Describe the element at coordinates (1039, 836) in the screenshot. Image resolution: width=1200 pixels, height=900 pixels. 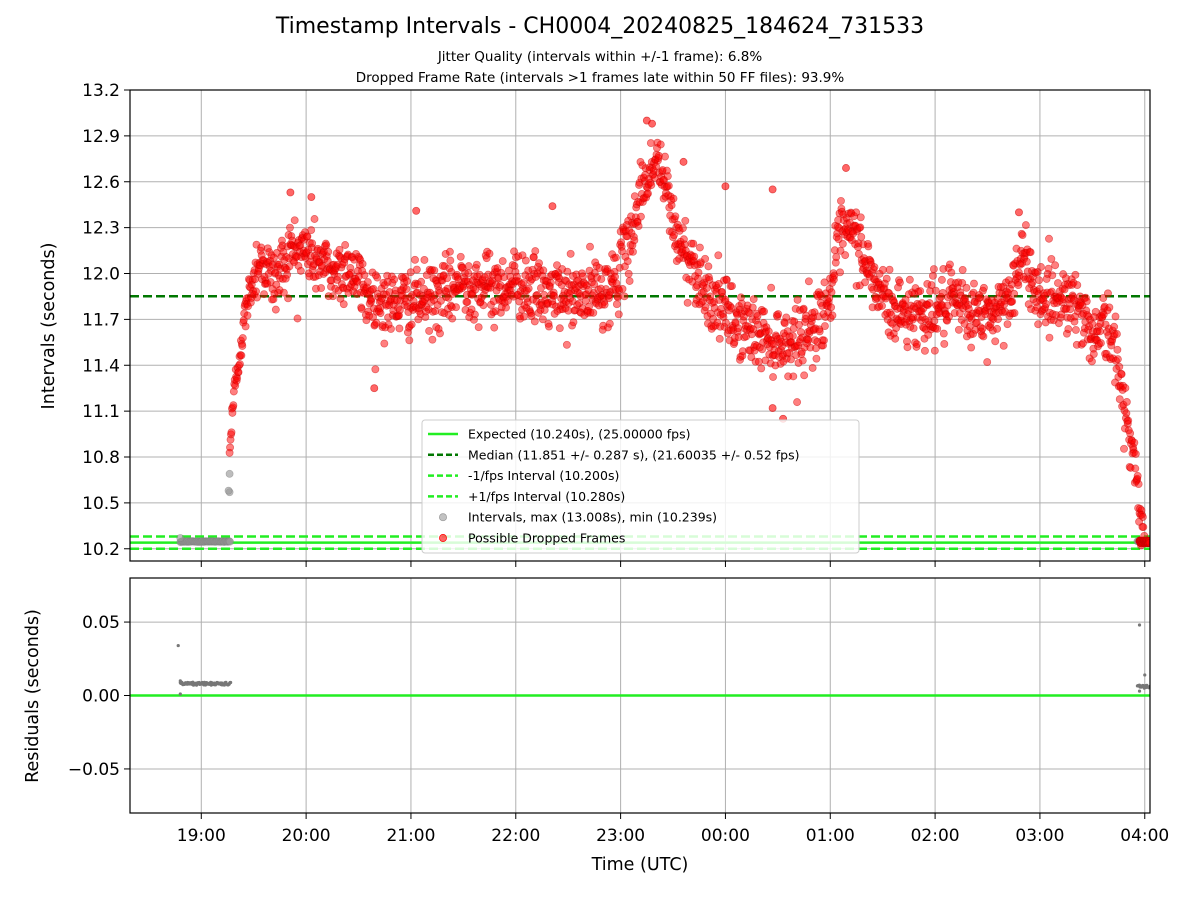
I see `x-tick-label: 03:00` at that location.